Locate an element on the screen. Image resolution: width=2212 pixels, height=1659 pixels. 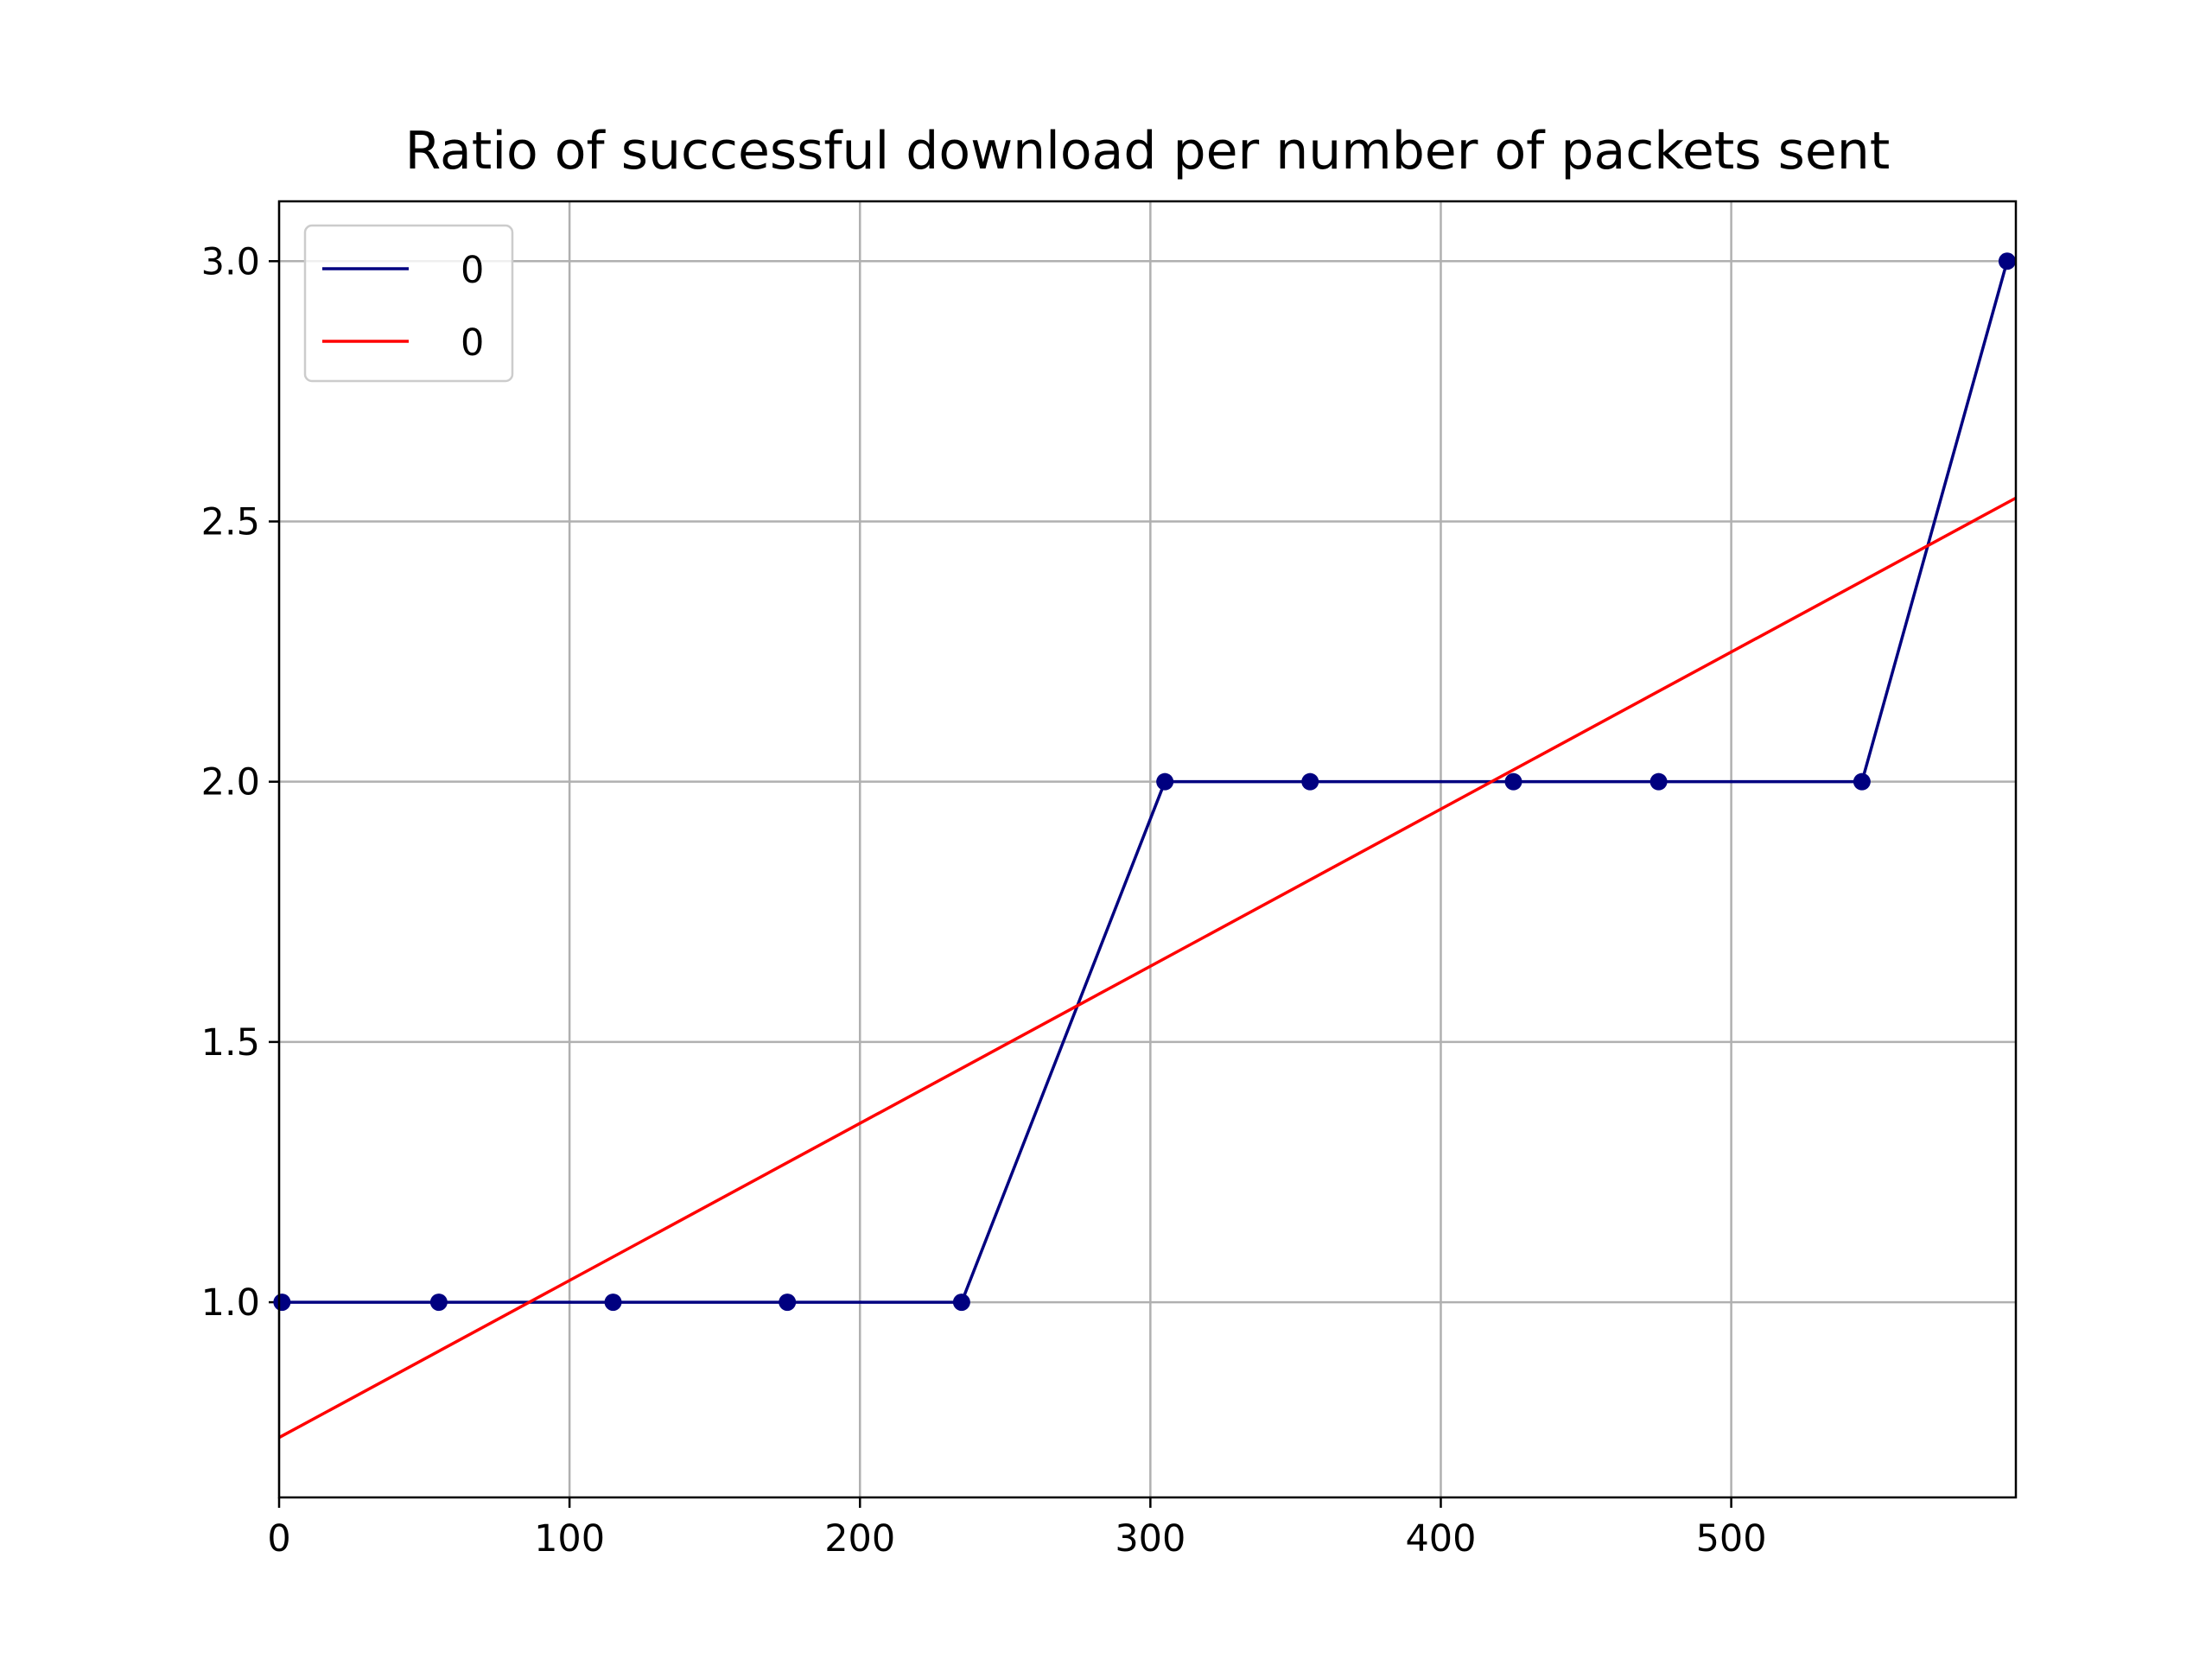
x-tick-label: 500 is located at coordinates (1731, 1538).